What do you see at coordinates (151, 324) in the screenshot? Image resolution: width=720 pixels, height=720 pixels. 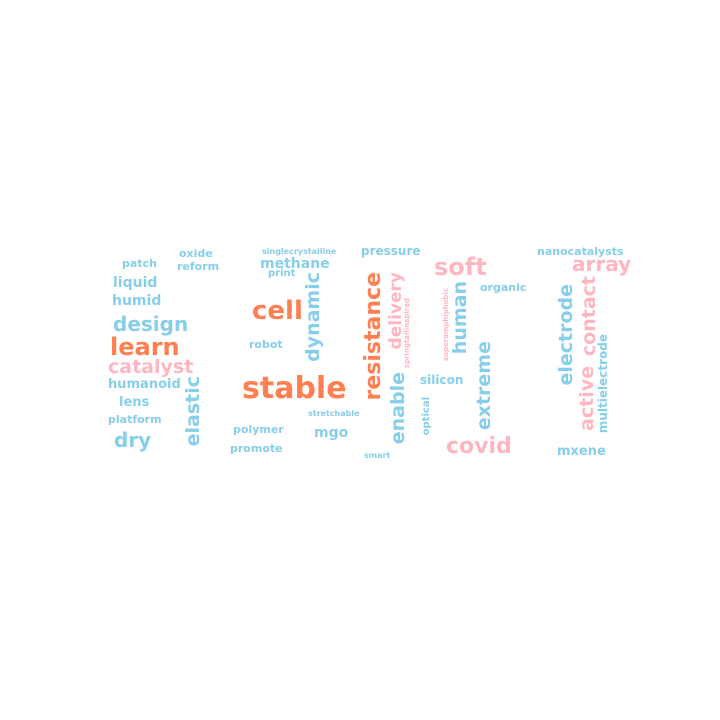 I see `word-design: design` at bounding box center [151, 324].